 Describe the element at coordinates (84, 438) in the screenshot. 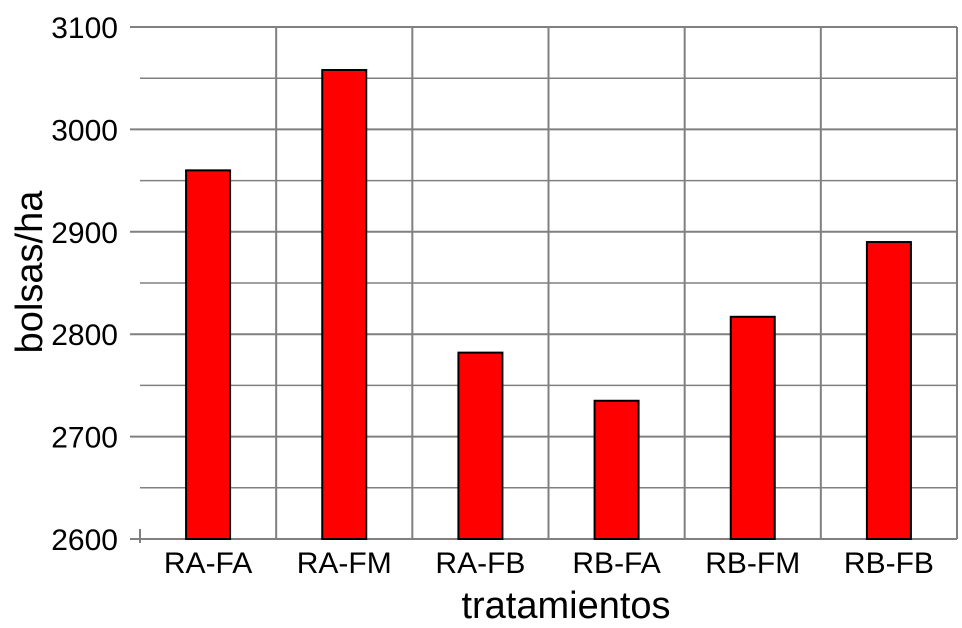

I see `y-tick-label: 2700` at that location.